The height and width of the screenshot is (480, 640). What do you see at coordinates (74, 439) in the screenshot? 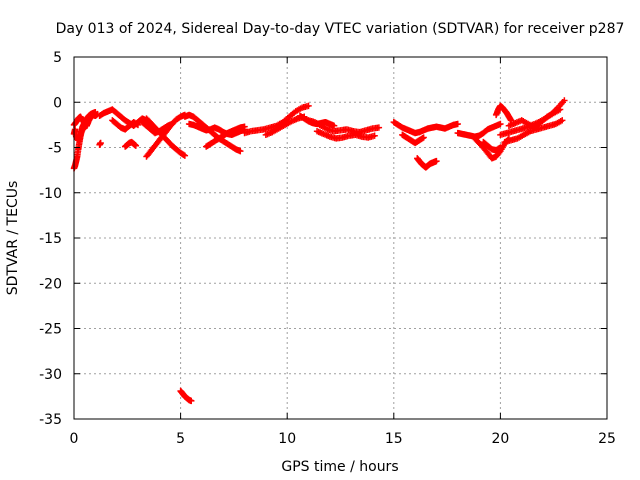
I see `x-tick-label: 0` at bounding box center [74, 439].